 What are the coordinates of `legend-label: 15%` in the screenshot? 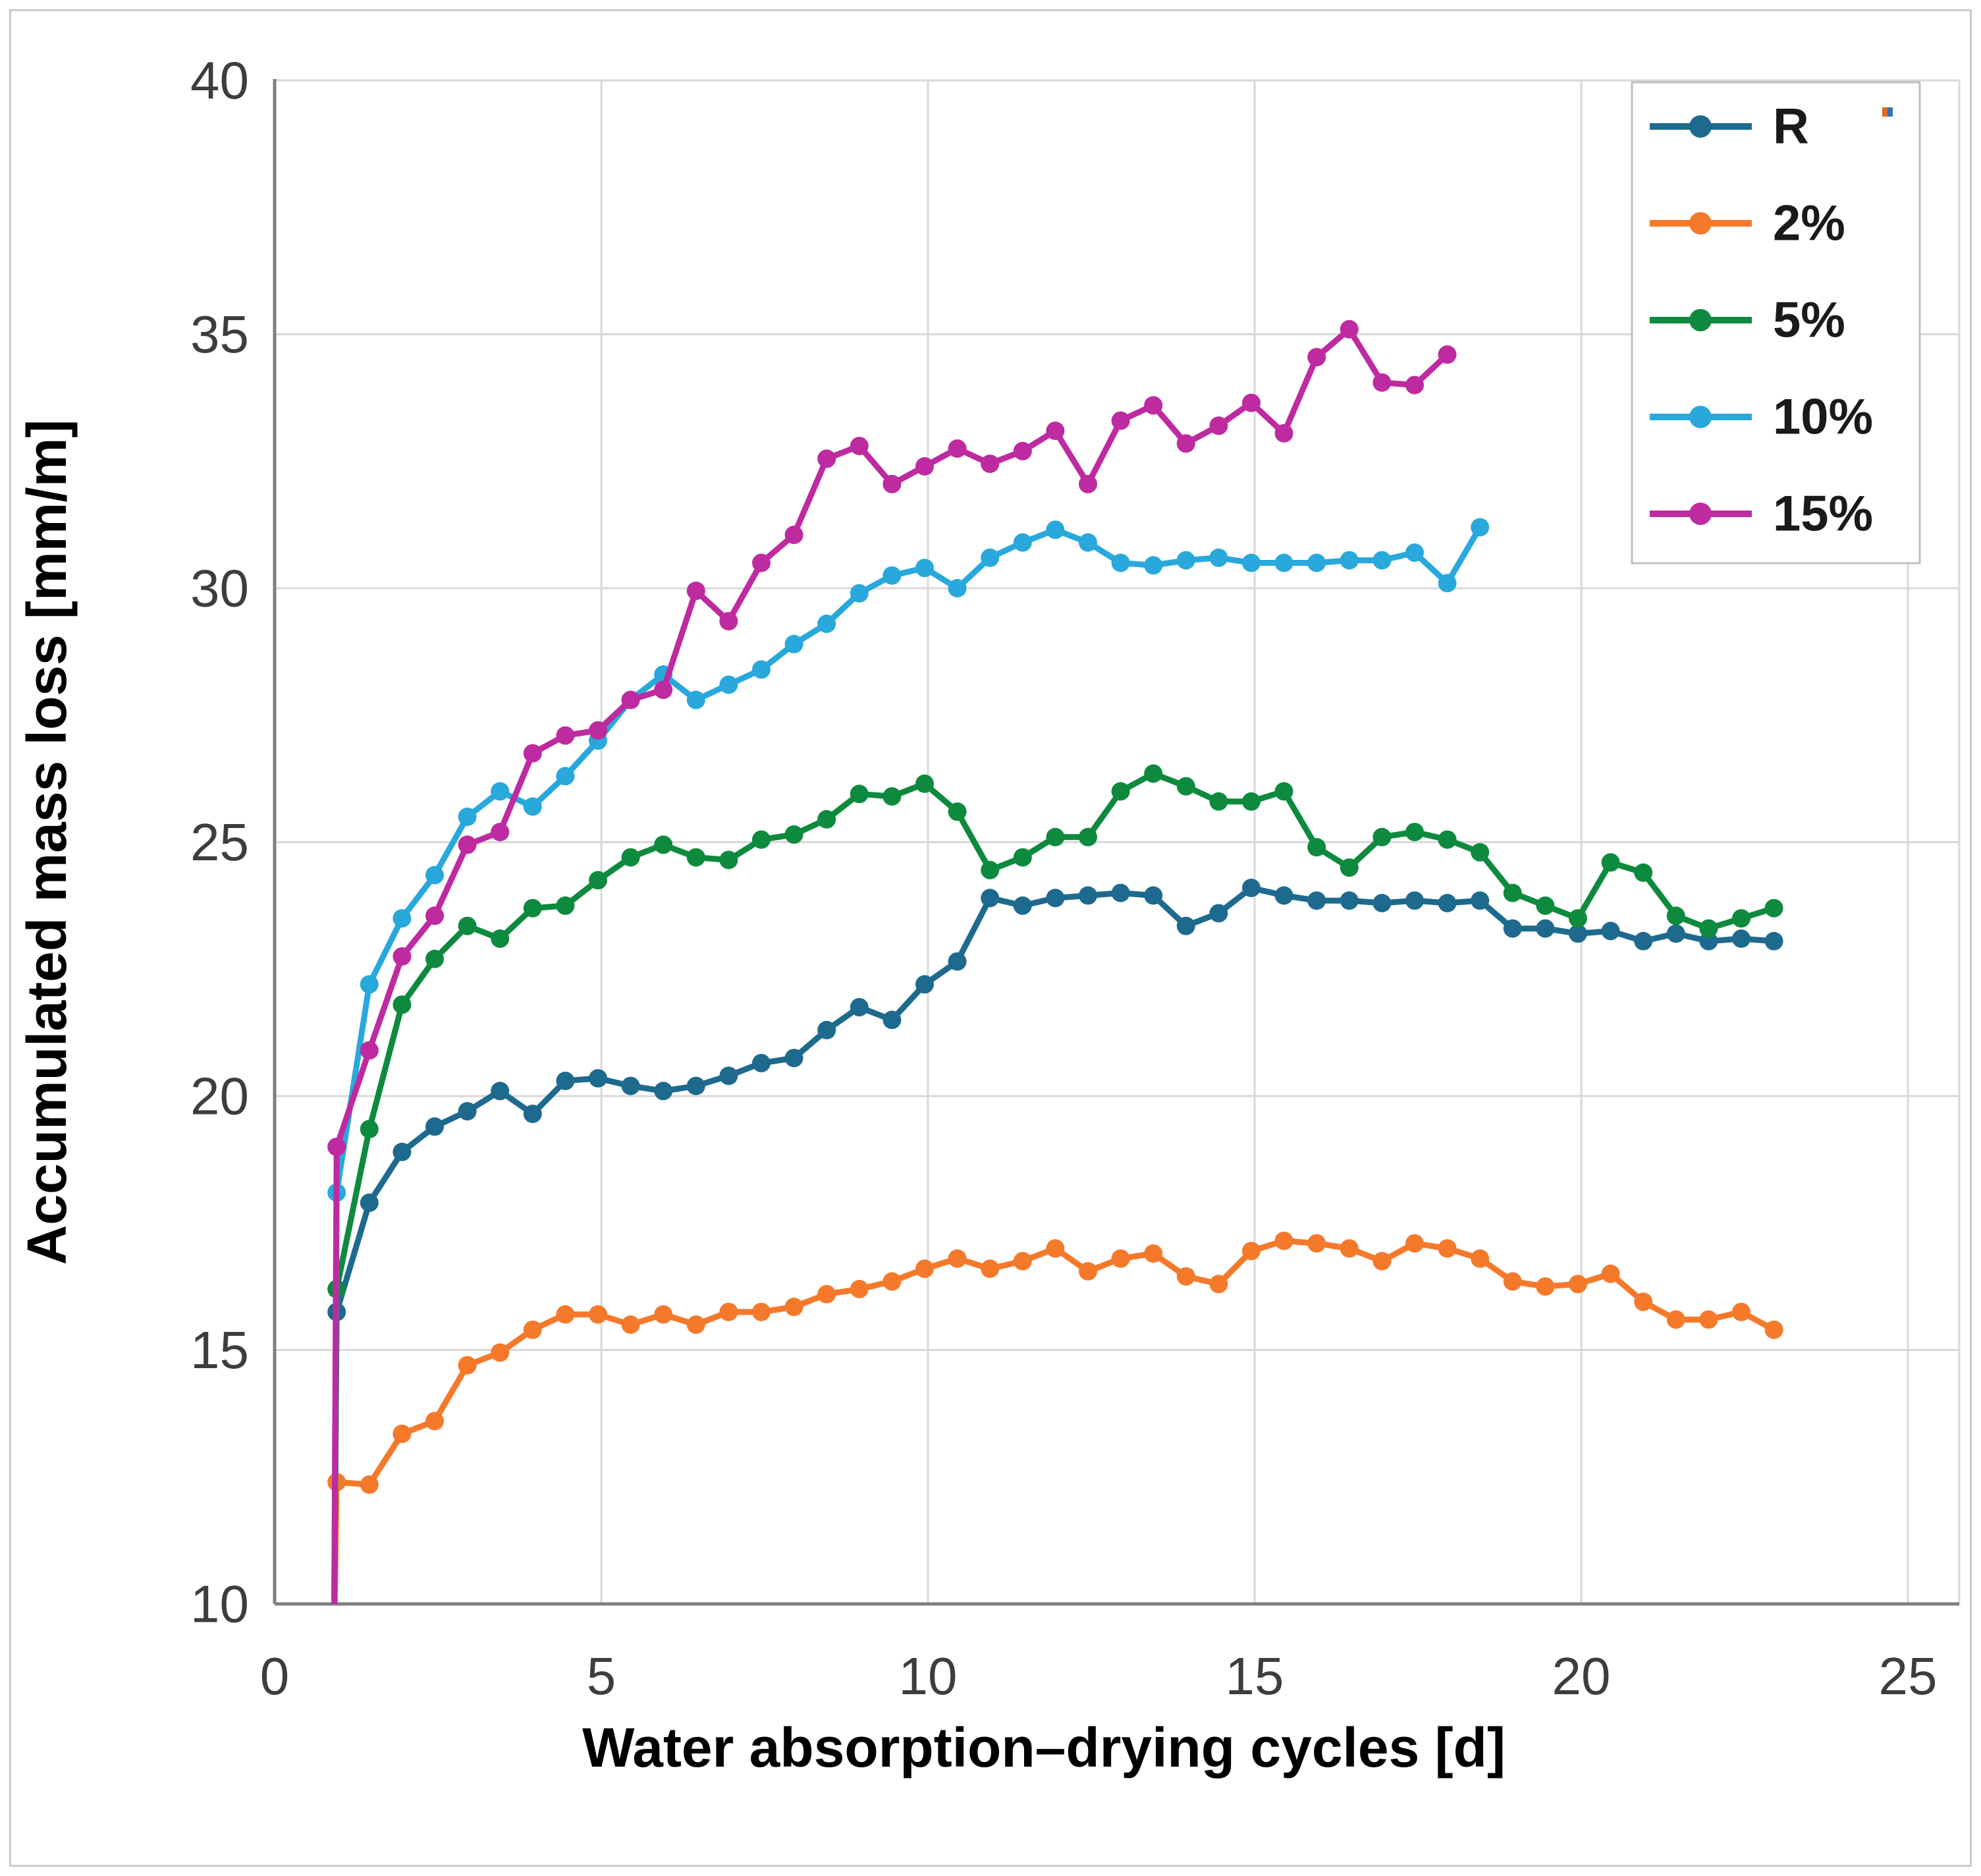 It's located at (1823, 514).